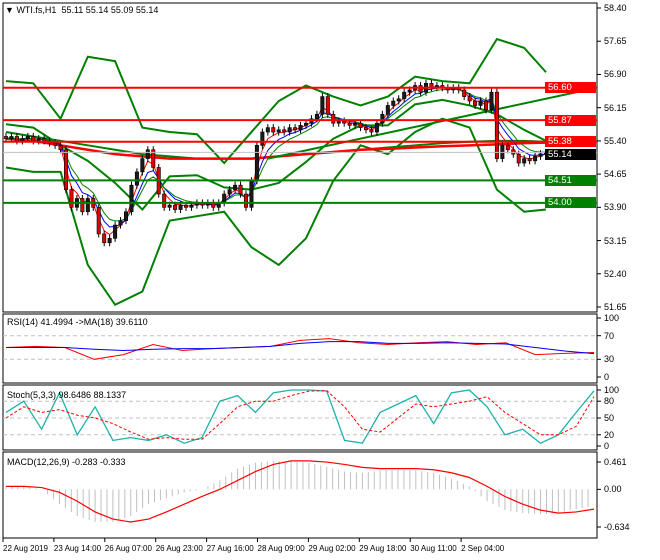 This screenshot has height=560, width=660. Describe the element at coordinates (609, 401) in the screenshot. I see `stoch-tick-label: 80` at that location.